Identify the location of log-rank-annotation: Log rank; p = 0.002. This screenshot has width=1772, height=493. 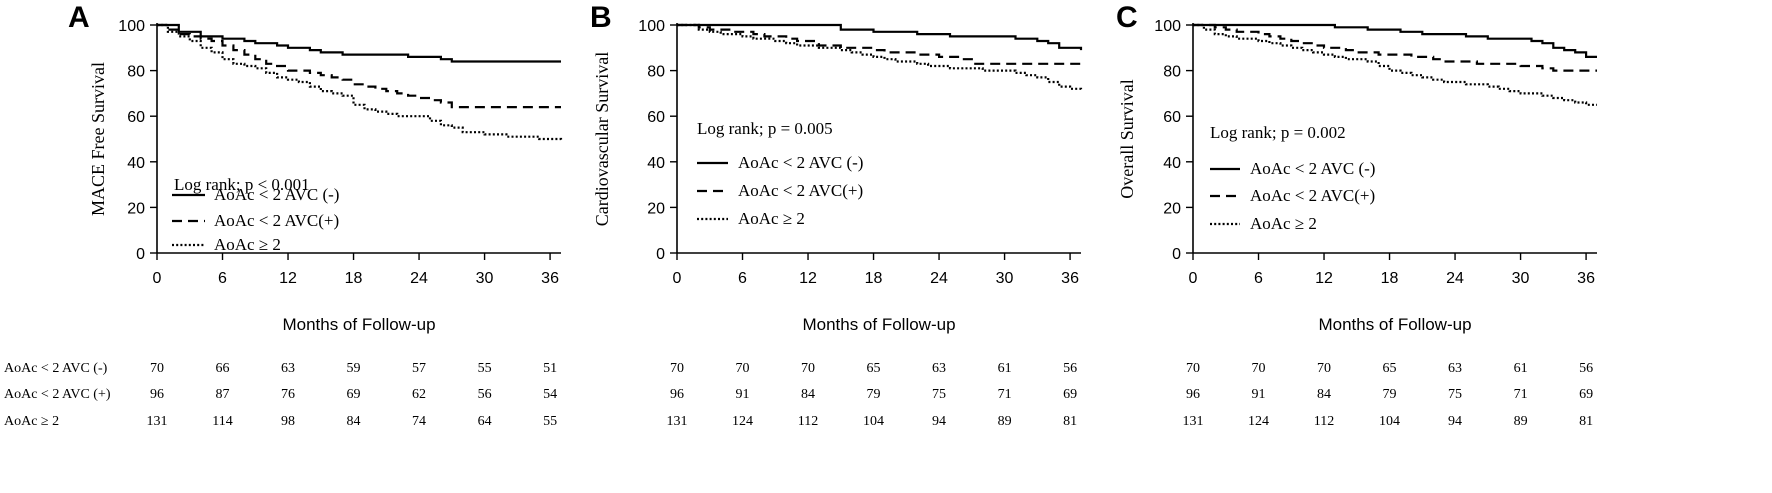
(1278, 132).